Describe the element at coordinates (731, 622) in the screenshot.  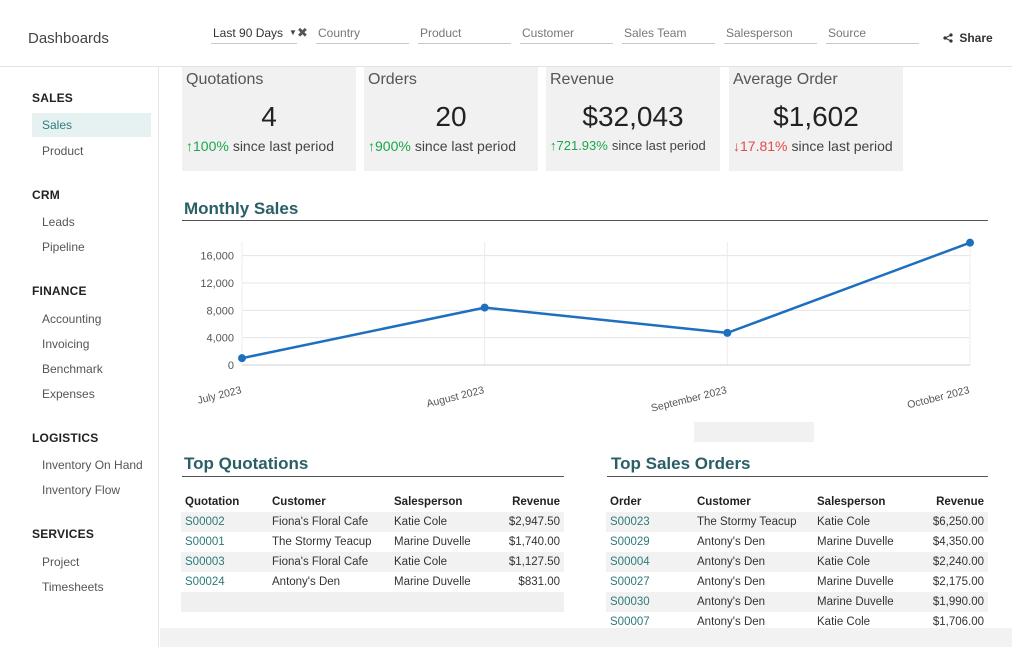
I see `customer-cell: Antony's Den` at that location.